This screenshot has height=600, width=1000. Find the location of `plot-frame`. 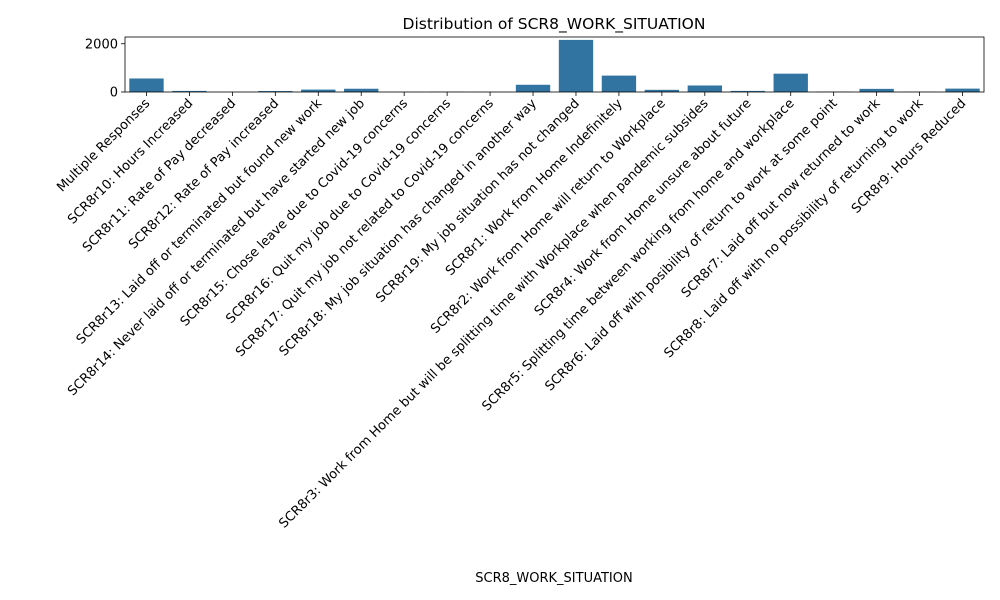

plot-frame is located at coordinates (554, 64).